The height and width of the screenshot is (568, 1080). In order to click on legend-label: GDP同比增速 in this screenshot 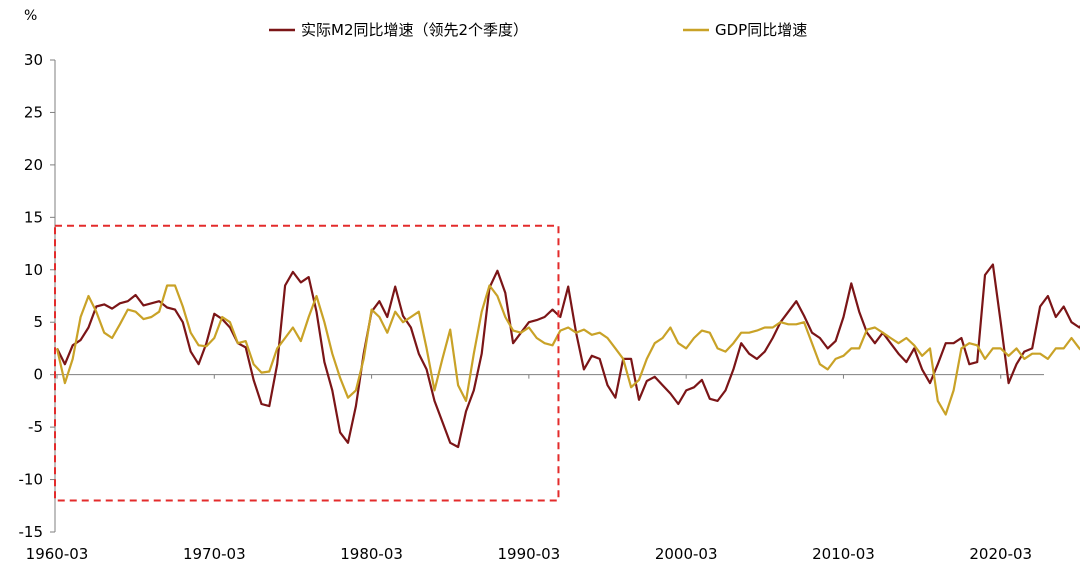, I will do `click(761, 30)`.